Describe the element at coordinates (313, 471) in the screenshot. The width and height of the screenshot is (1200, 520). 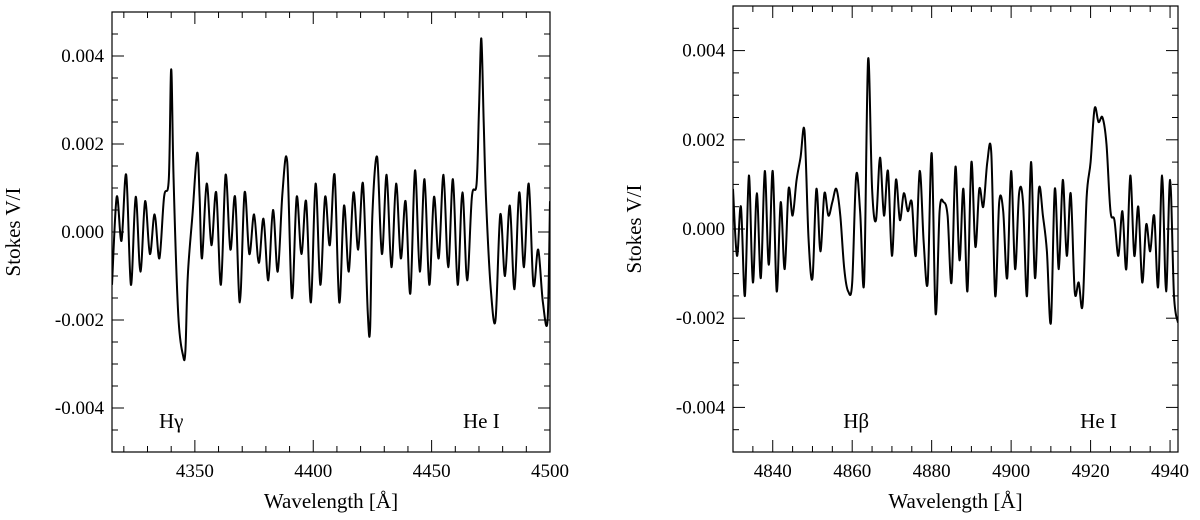
I see `x-tick-label: 4400` at that location.